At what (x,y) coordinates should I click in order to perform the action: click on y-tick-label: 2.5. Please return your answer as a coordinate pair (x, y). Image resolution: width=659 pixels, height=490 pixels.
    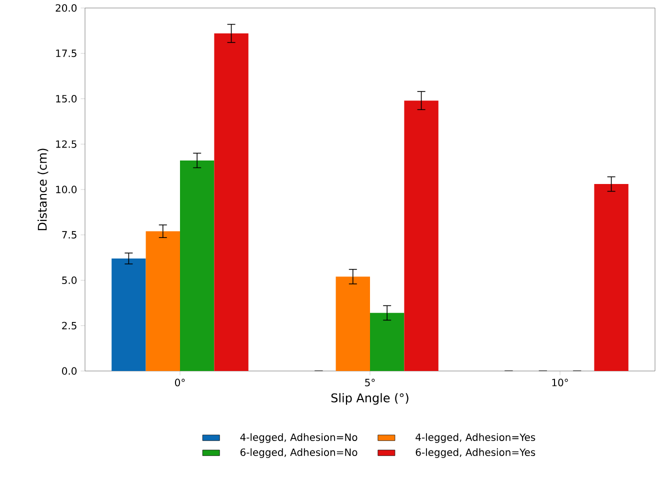
    Looking at the image, I should click on (69, 326).